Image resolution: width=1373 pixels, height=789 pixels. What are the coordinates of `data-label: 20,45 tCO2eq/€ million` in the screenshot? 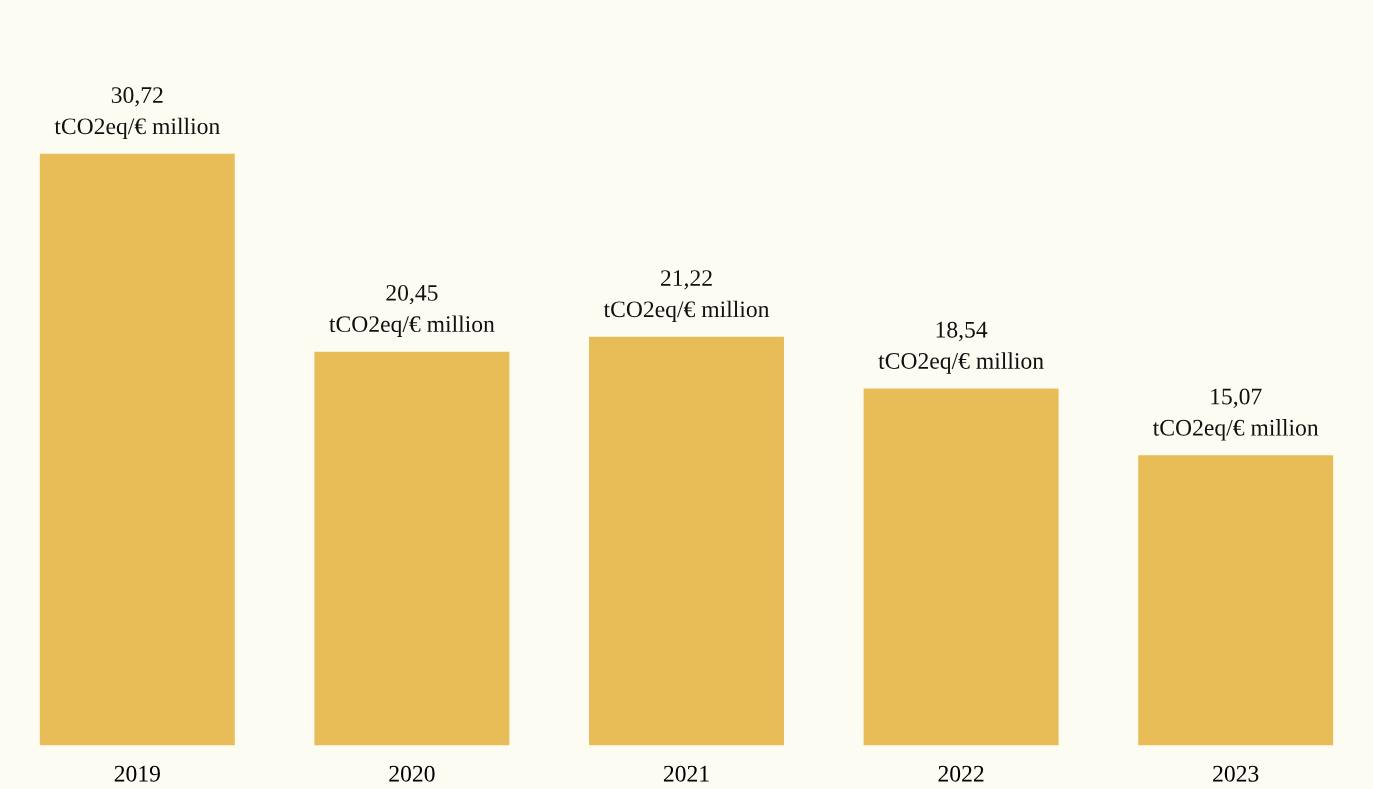 It's located at (412, 310).